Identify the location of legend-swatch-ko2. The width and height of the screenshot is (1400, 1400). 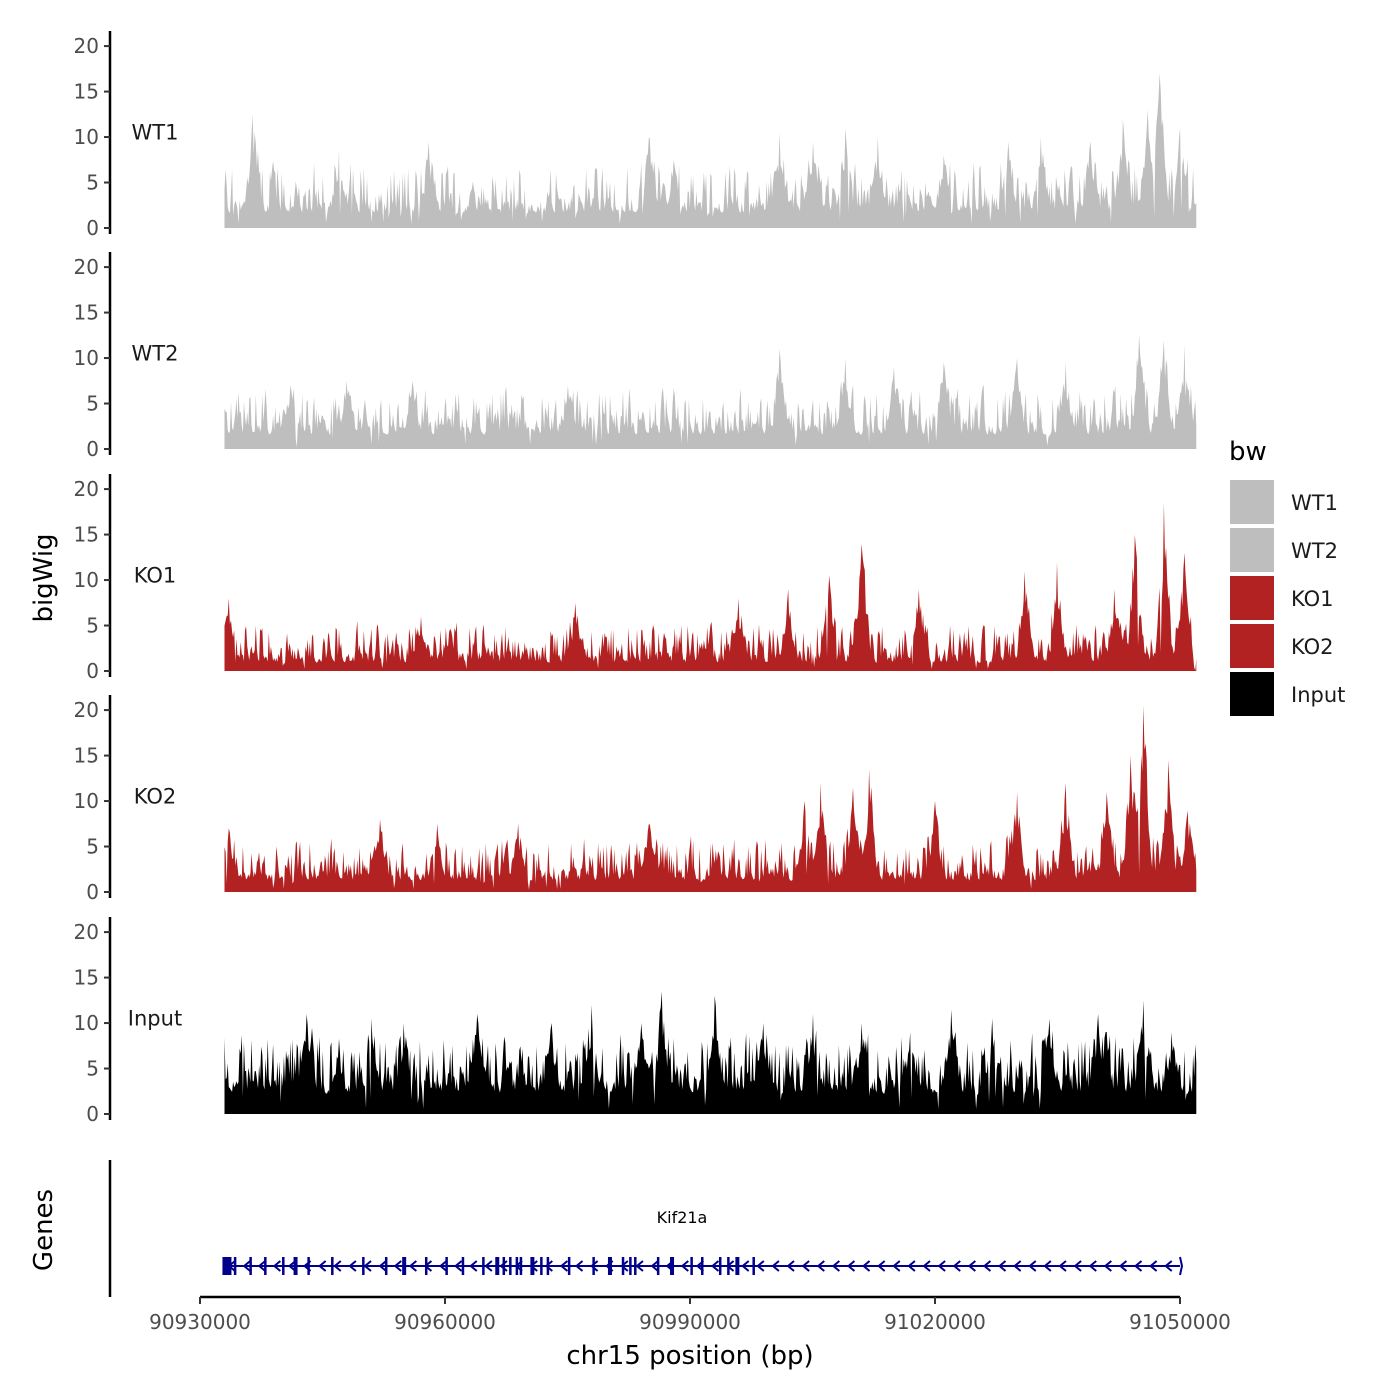
(1252, 646).